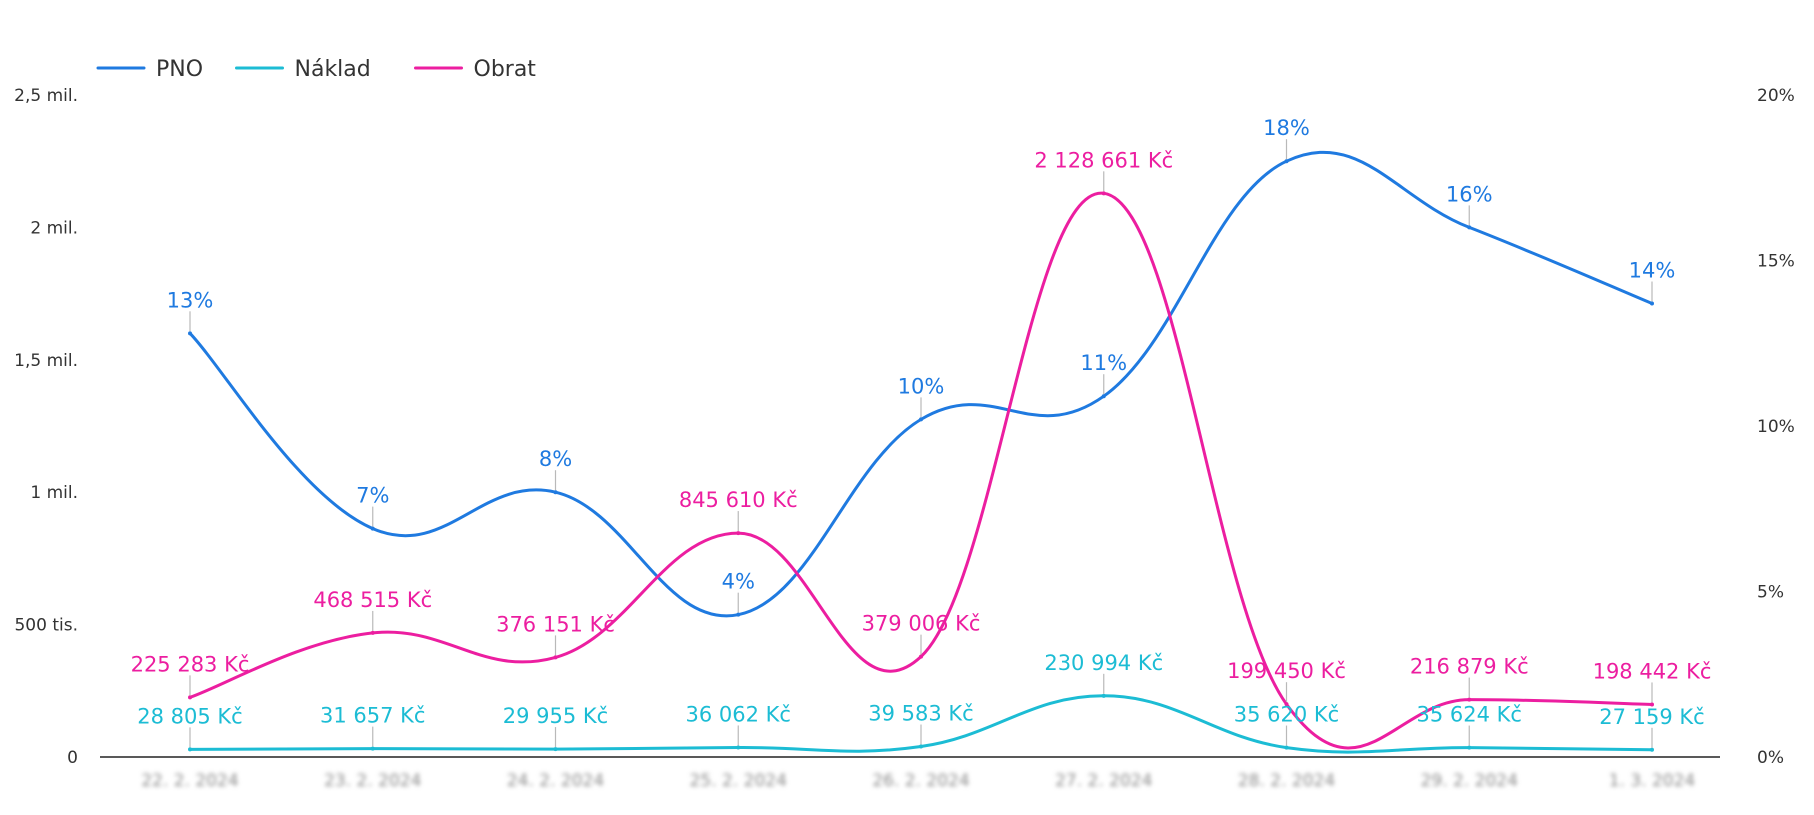 This screenshot has width=1814, height=815. Describe the element at coordinates (1103, 363) in the screenshot. I see `data-label-pno: 11%` at that location.